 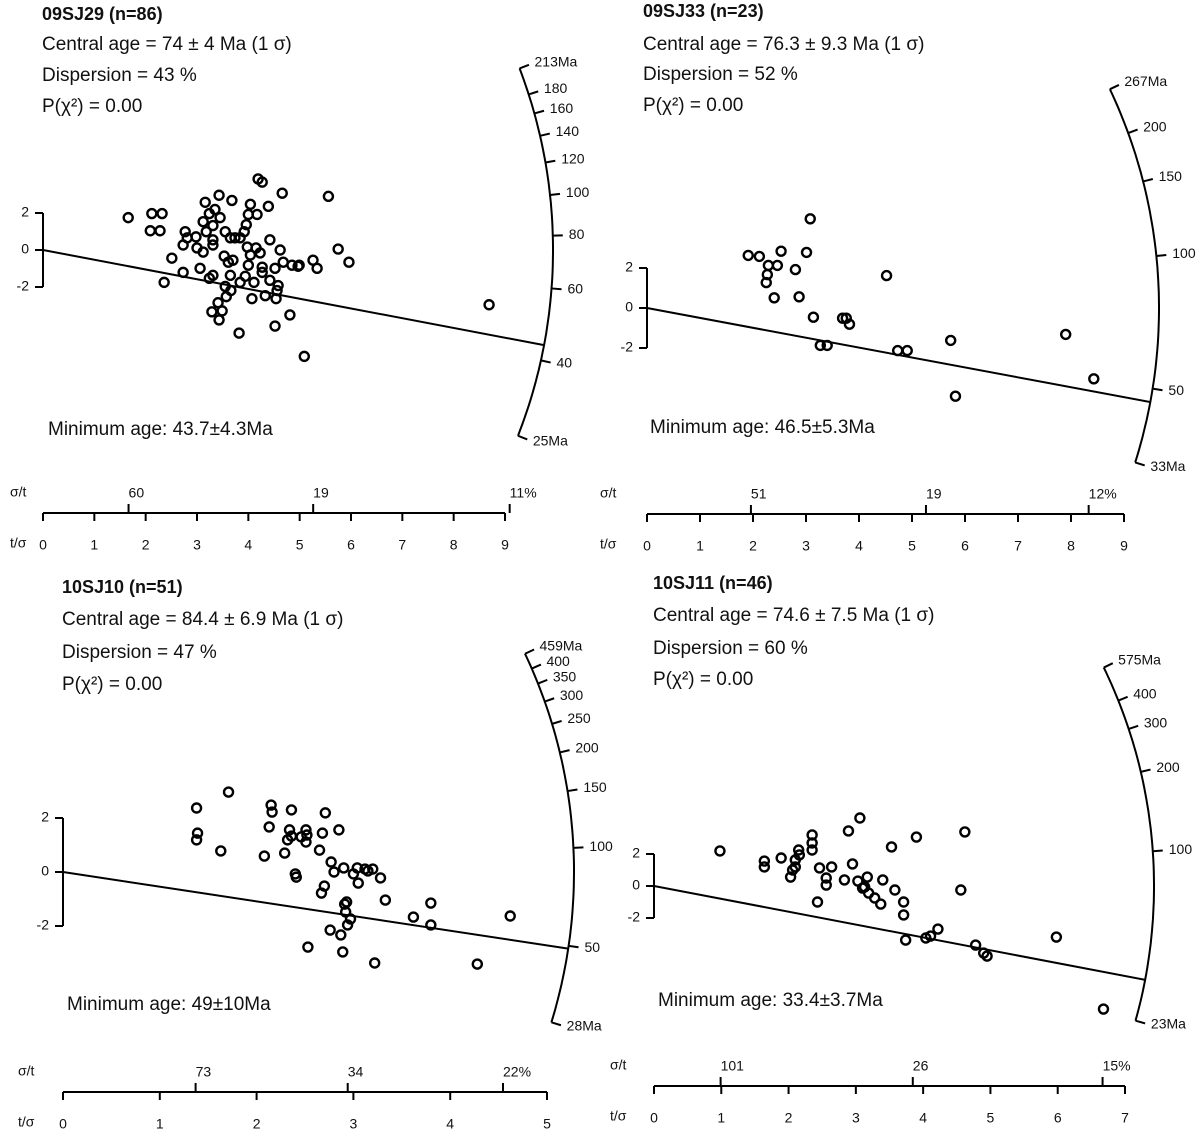 What do you see at coordinates (204, 1072) in the screenshot?
I see `x2-tick-label: 73` at bounding box center [204, 1072].